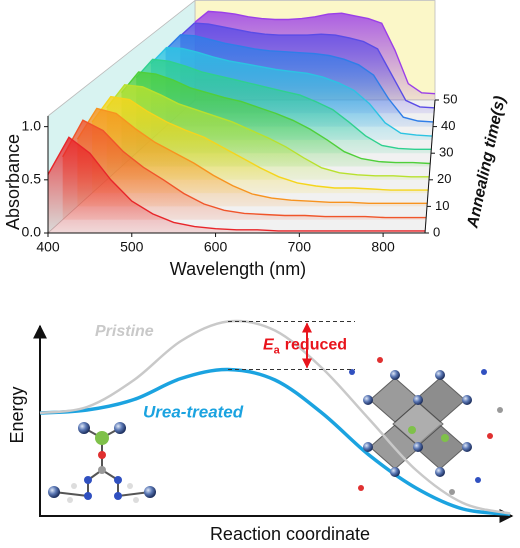 The width and height of the screenshot is (520, 548). What do you see at coordinates (430, 166) in the screenshot?
I see `z-axis` at bounding box center [430, 166].